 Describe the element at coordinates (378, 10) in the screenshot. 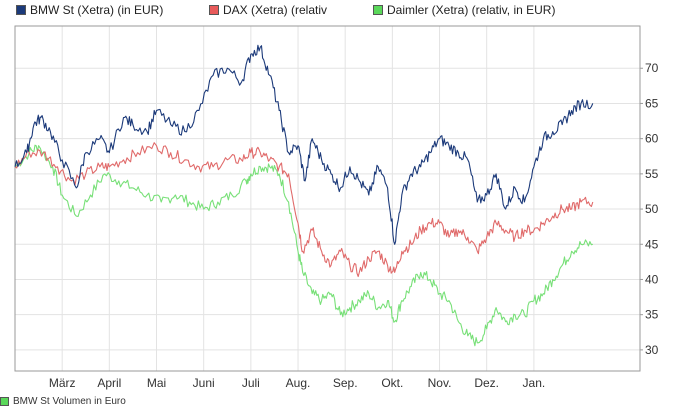

I see `legend-swatch-daimler` at that location.